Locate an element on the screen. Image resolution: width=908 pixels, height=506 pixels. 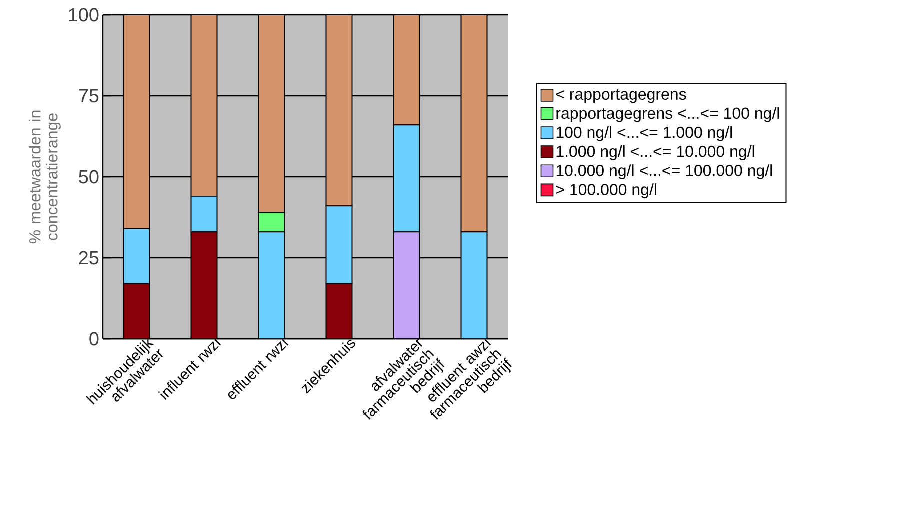
y-tick-label: 50 is located at coordinates (89, 177).